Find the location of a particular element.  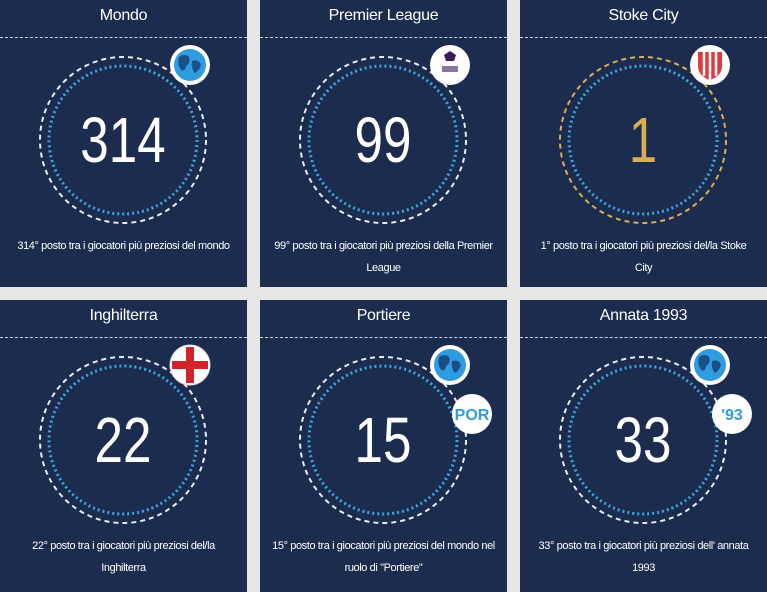

rank-ring: 99 is located at coordinates (384, 134).